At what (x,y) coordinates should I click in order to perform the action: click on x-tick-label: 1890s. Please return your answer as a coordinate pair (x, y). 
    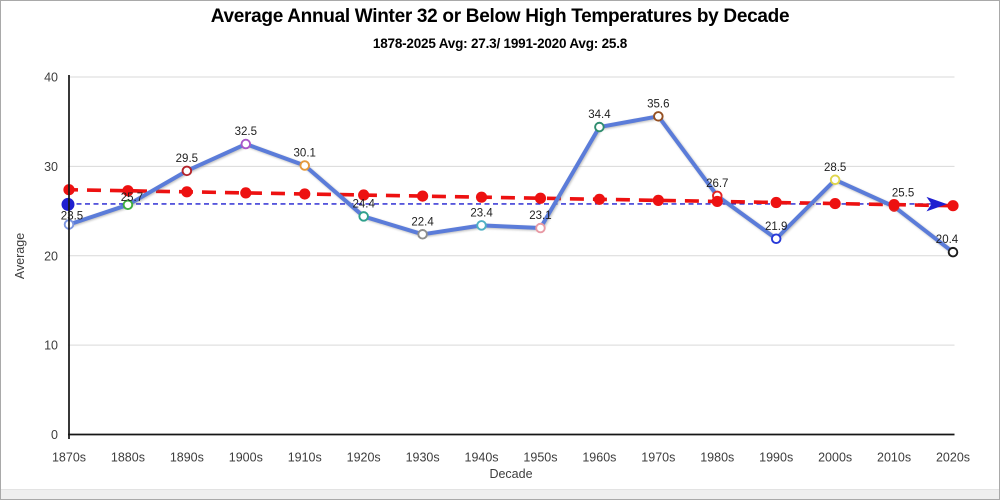
    Looking at the image, I should click on (187, 458).